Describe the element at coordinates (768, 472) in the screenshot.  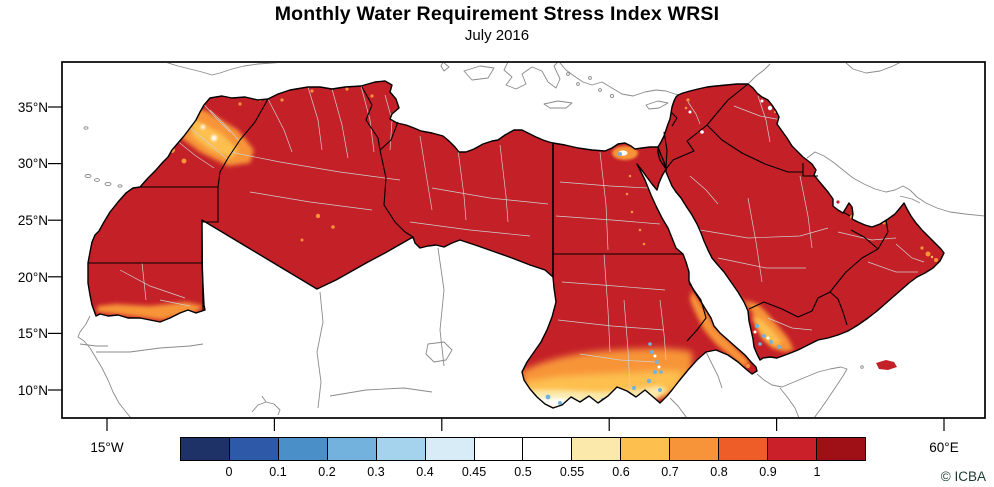
I see `colorbar-tick-label: 0.9` at that location.